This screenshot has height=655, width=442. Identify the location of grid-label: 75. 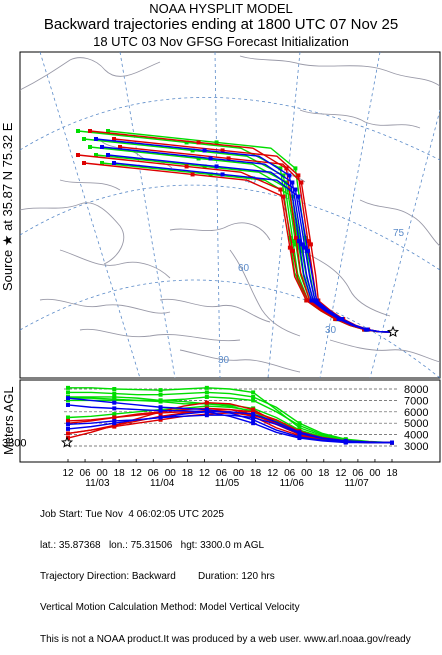
(399, 233).